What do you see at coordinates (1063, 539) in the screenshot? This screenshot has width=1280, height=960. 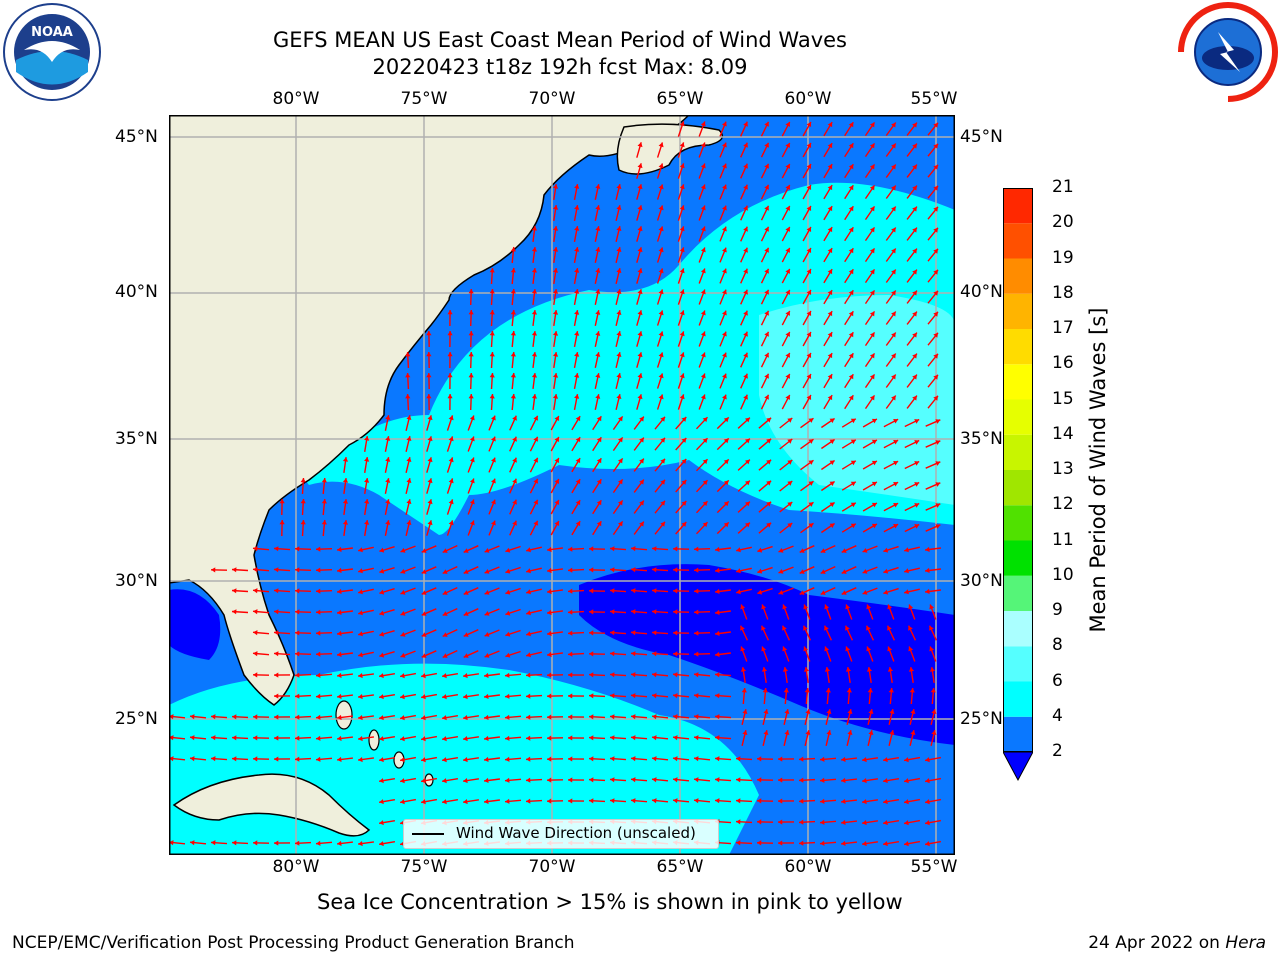 I see `colorbar-tick-label: 11` at bounding box center [1063, 539].